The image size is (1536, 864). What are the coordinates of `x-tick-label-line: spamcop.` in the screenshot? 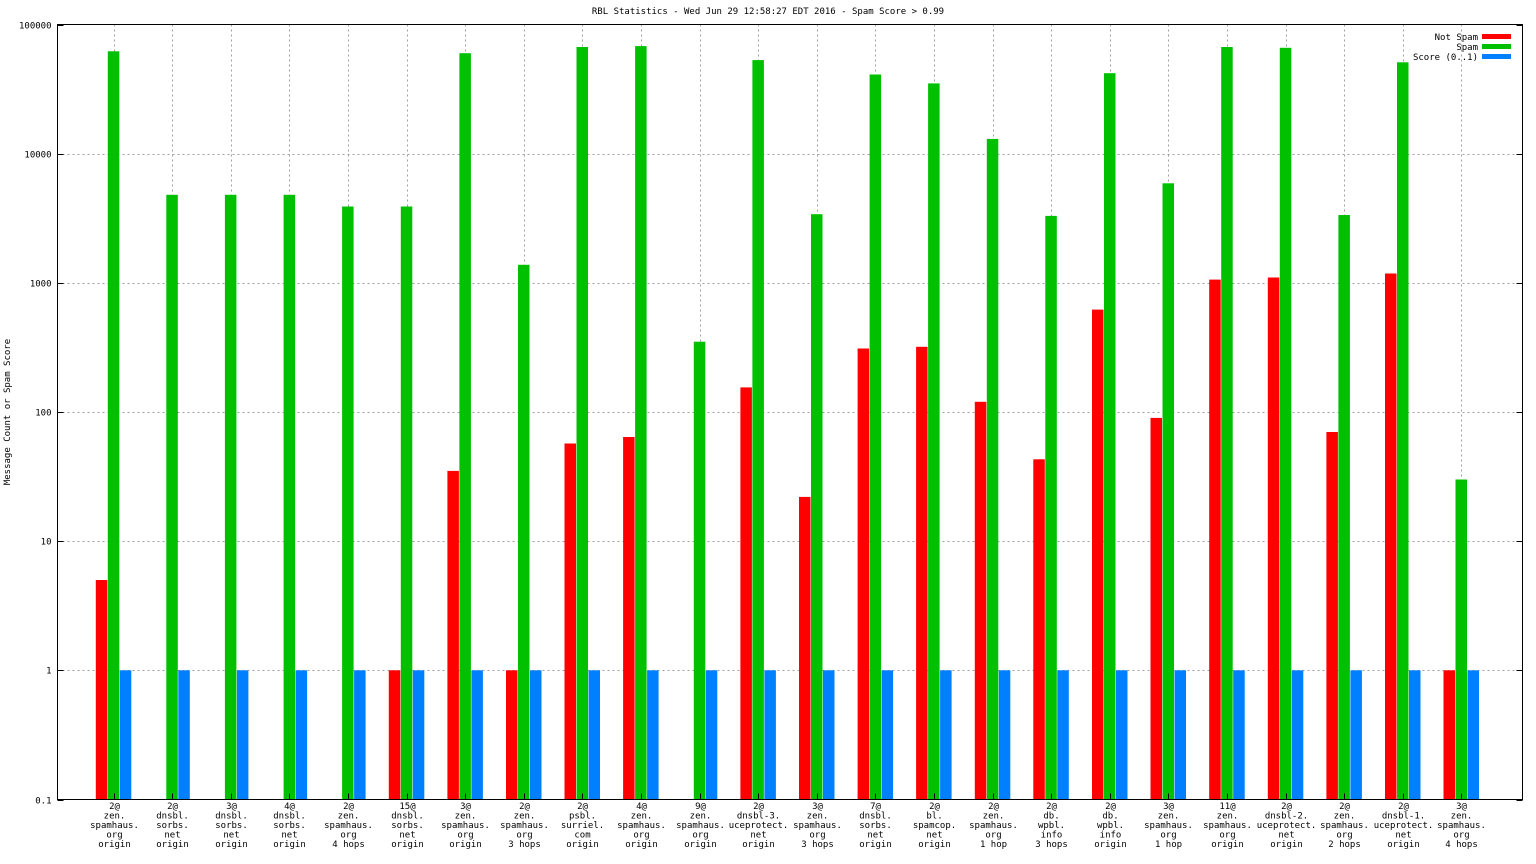 It's located at (934, 826).